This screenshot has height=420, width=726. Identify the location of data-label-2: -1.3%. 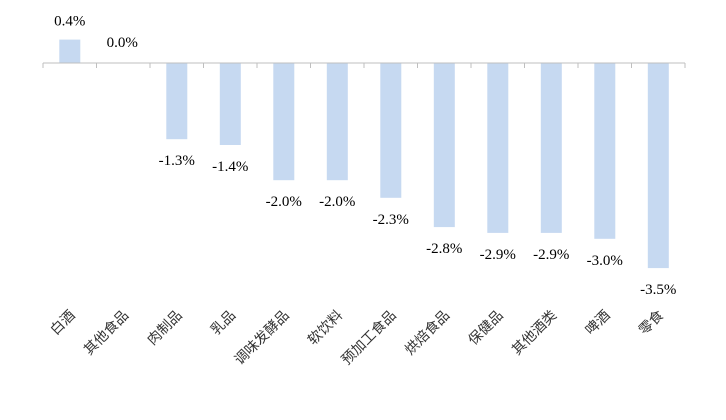
(177, 161).